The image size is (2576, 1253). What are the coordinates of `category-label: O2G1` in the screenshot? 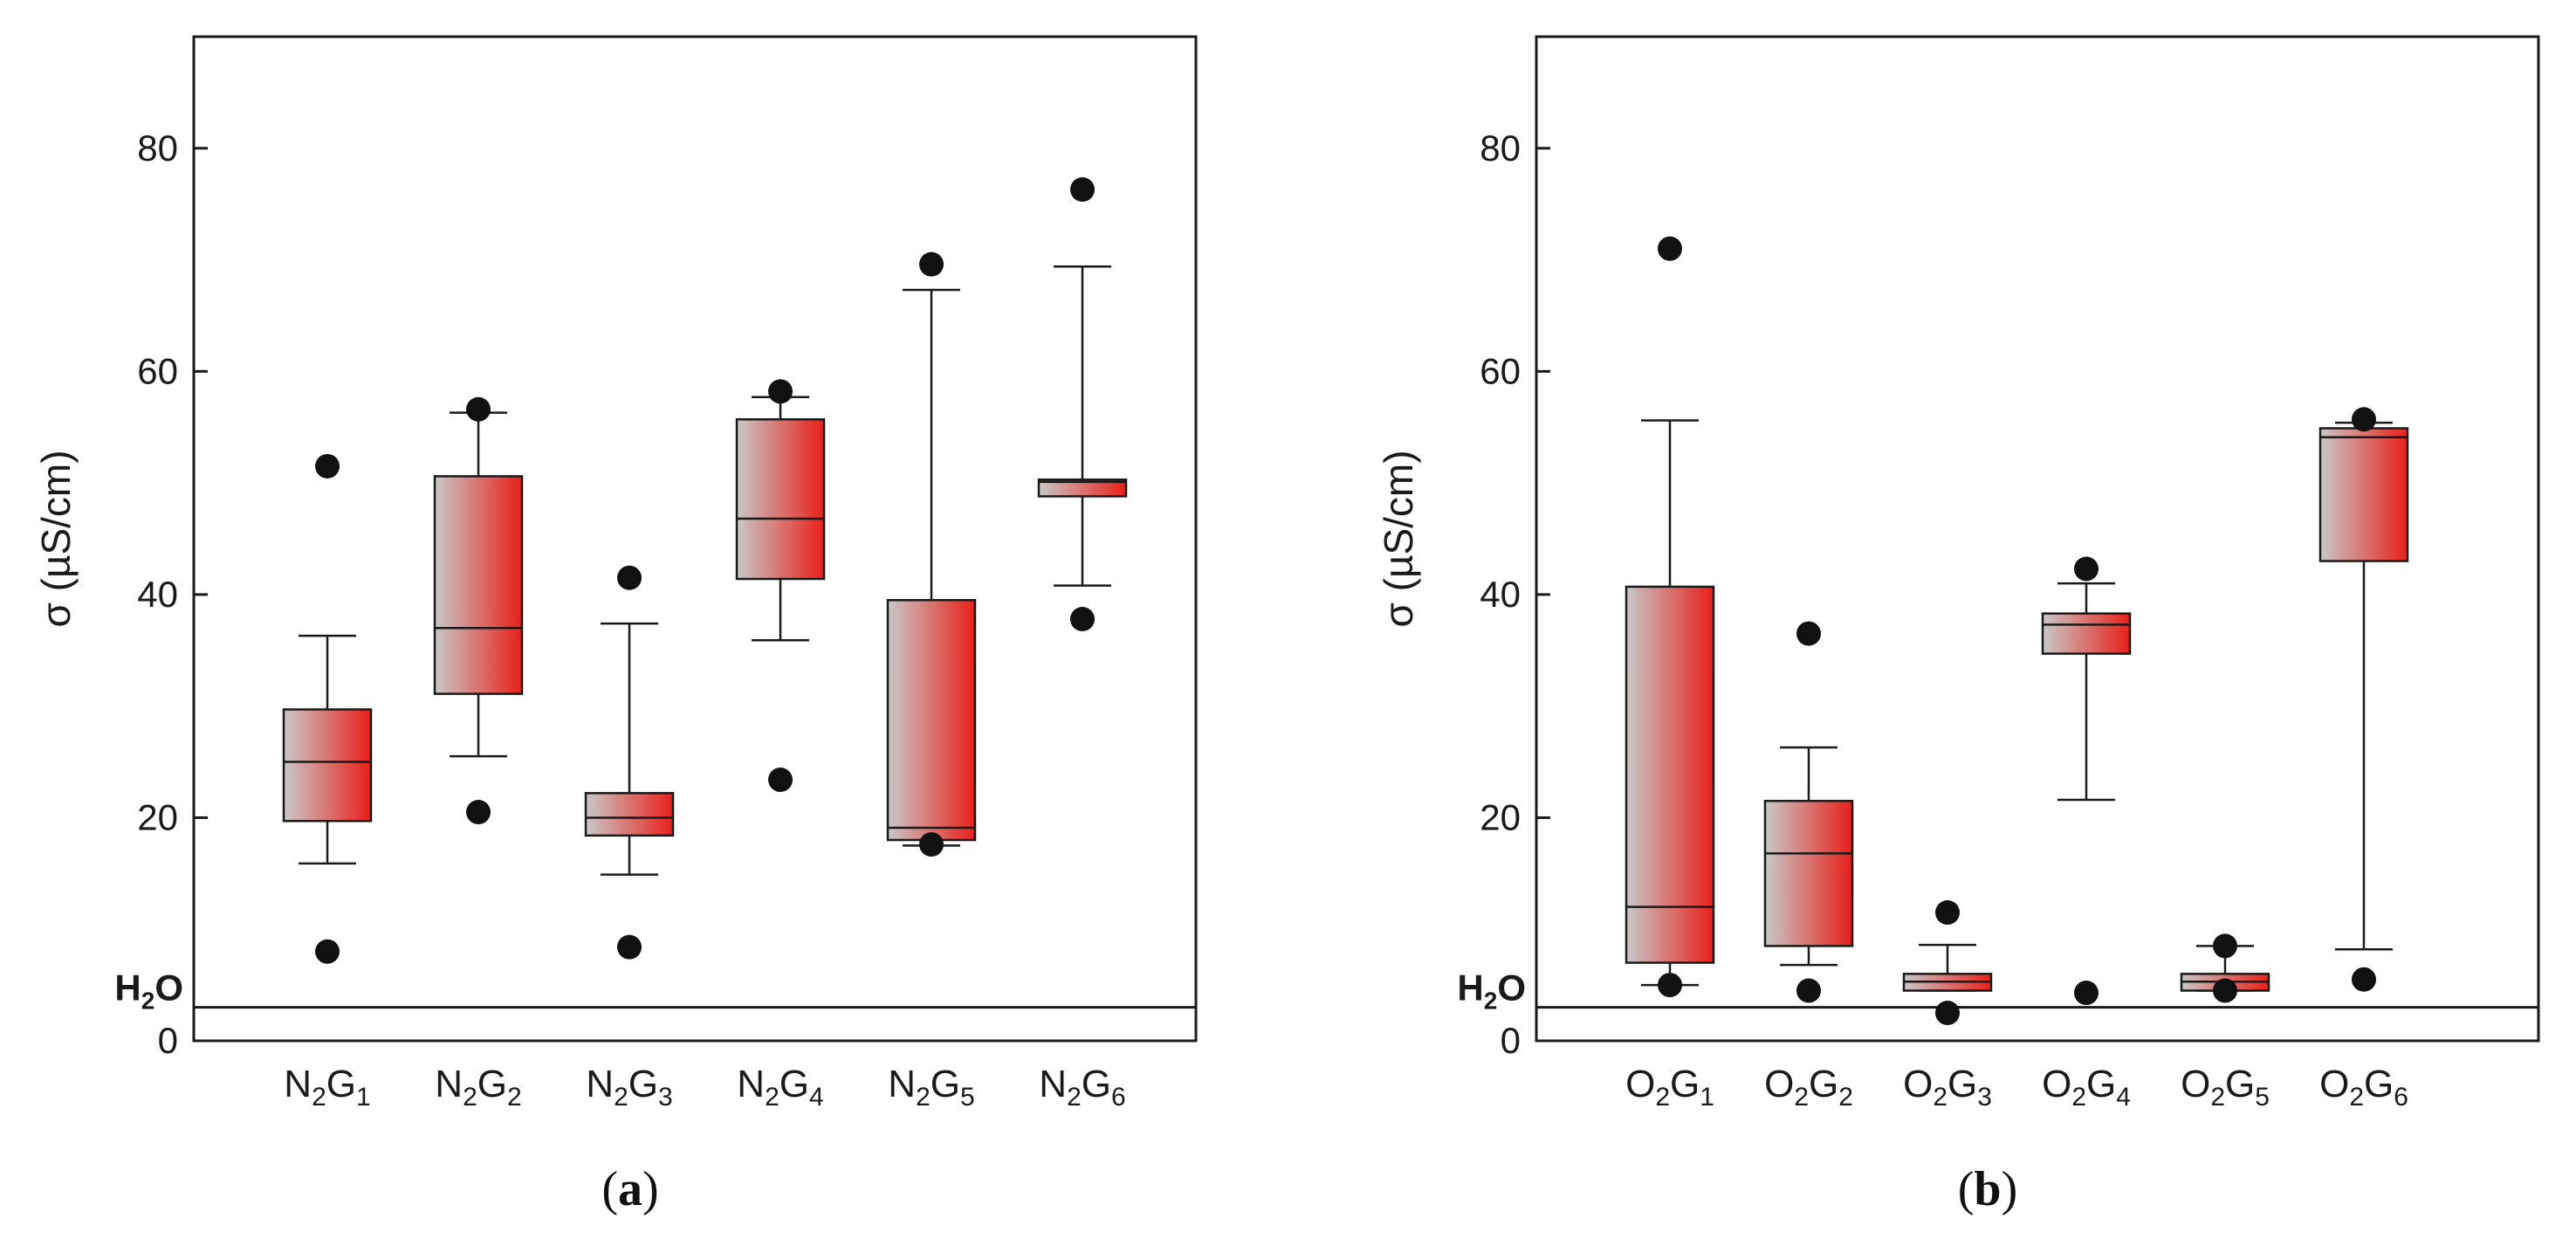 It's located at (1670, 1087).